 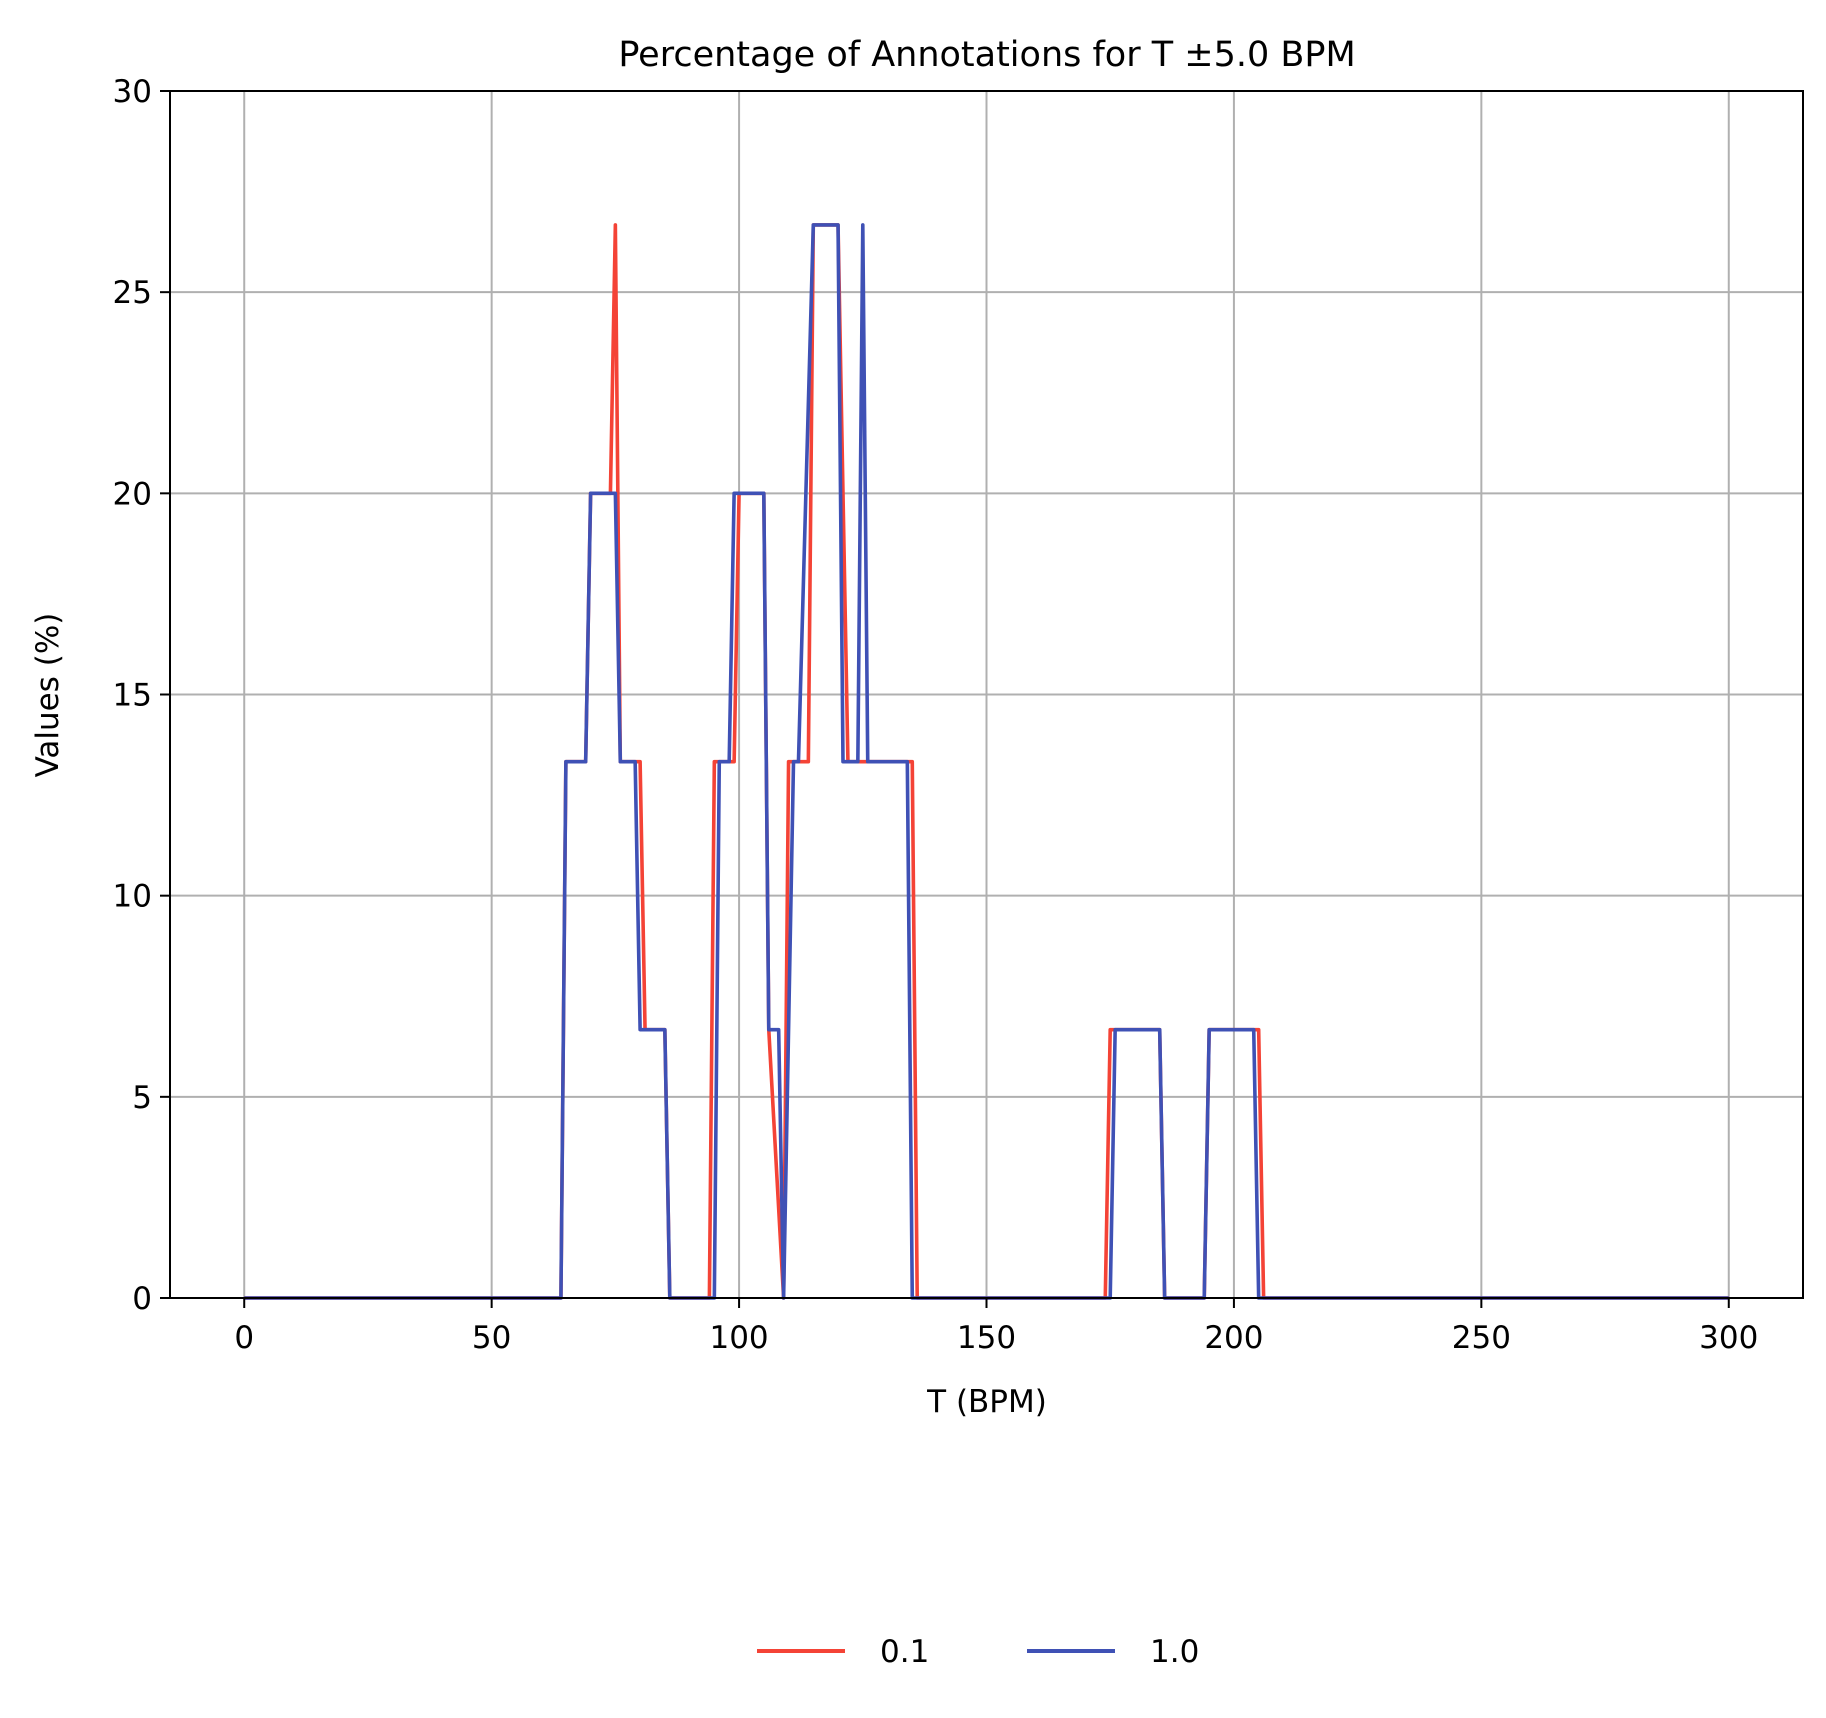 What do you see at coordinates (132, 293) in the screenshot?
I see `y-tick-label: 25` at bounding box center [132, 293].